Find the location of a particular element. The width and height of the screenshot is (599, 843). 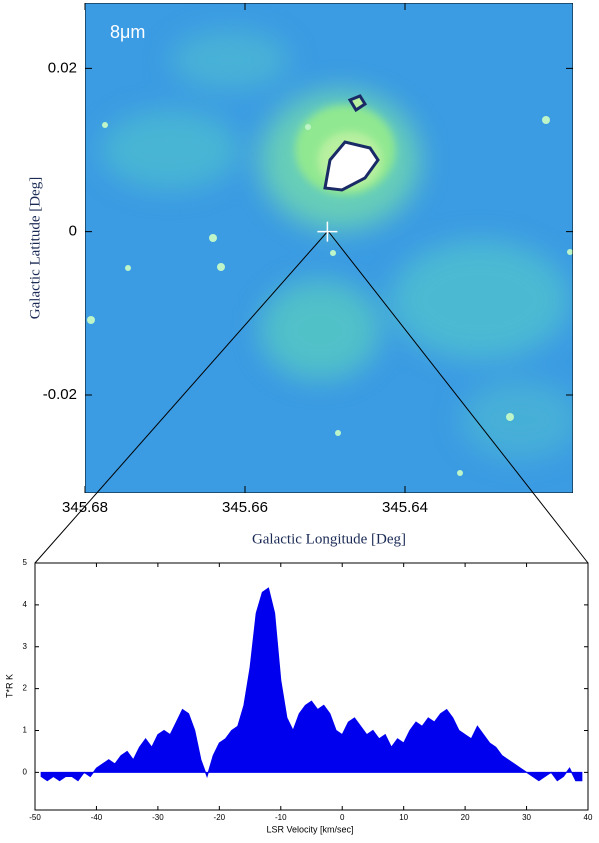

x-tick-label: 345.66 is located at coordinates (245, 507).